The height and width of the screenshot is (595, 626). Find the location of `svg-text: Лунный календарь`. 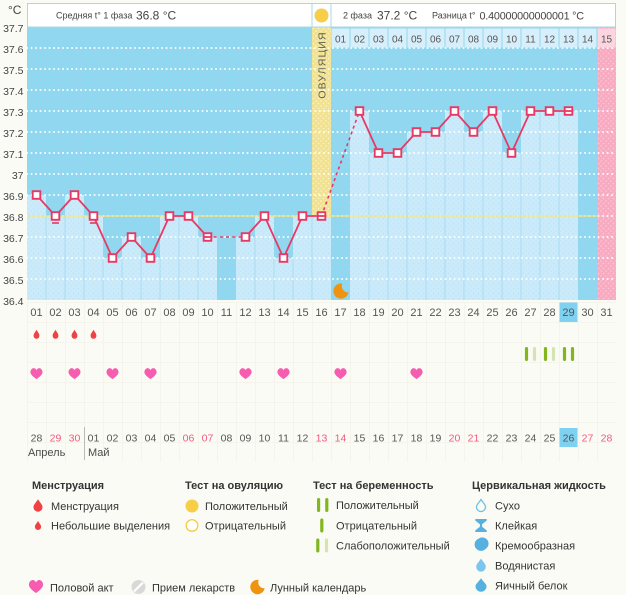

svg-text: Лунный календарь is located at coordinates (318, 589).